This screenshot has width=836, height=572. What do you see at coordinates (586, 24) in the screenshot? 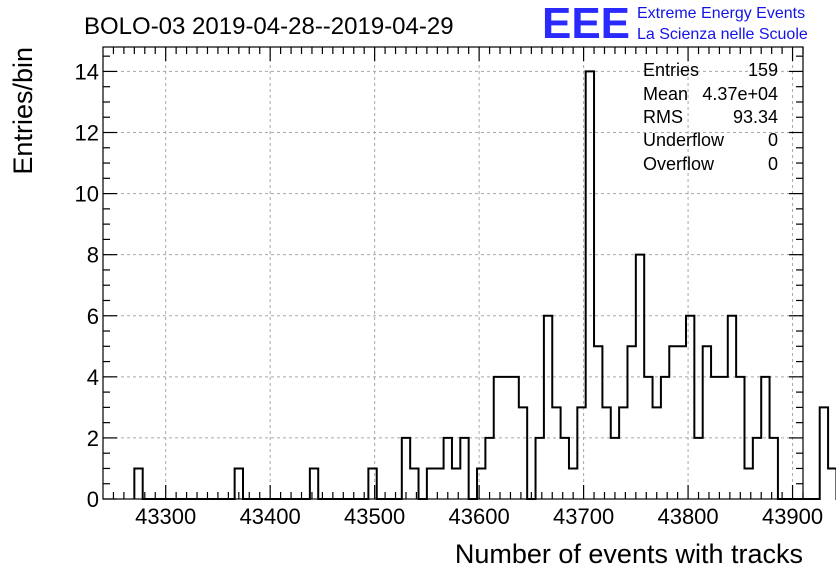
I see `logo-mark: EEE` at bounding box center [586, 24].